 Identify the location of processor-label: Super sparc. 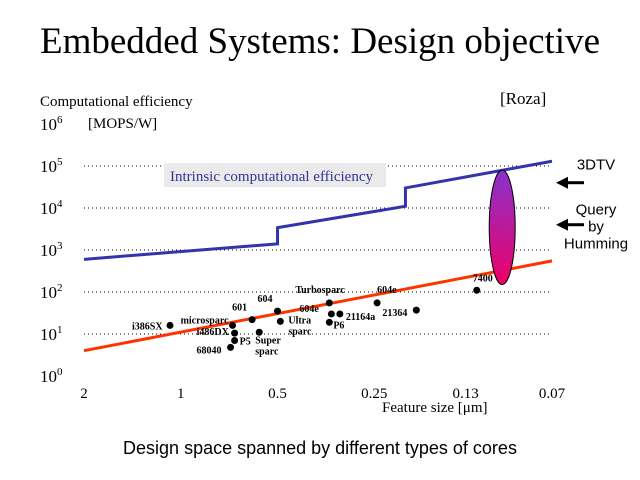
(268, 346).